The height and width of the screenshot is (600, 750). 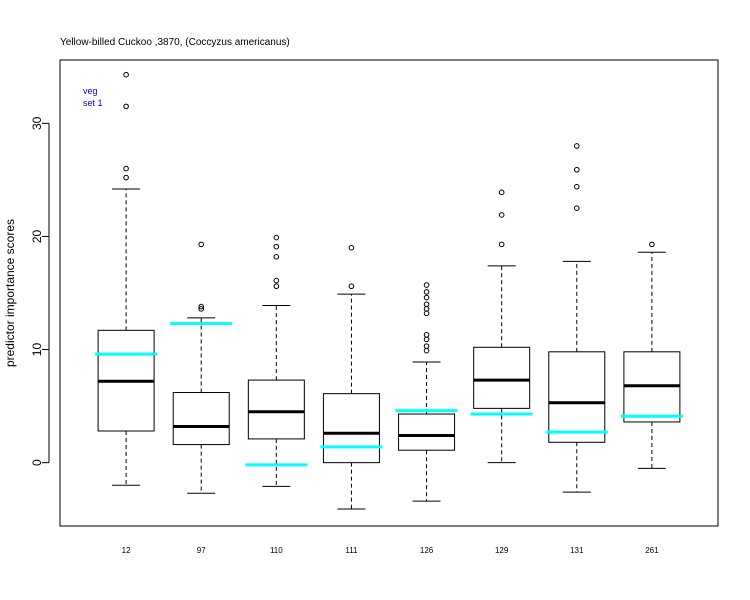 What do you see at coordinates (276, 550) in the screenshot?
I see `x-tick-label: 110` at bounding box center [276, 550].